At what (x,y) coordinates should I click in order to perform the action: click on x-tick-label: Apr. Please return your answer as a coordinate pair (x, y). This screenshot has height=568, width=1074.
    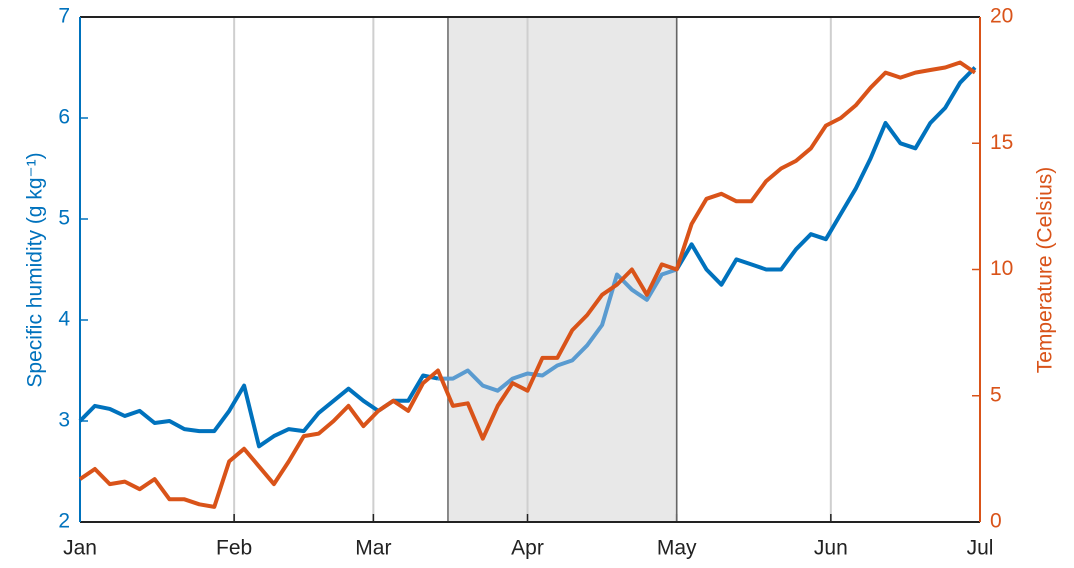
    Looking at the image, I should click on (527, 548).